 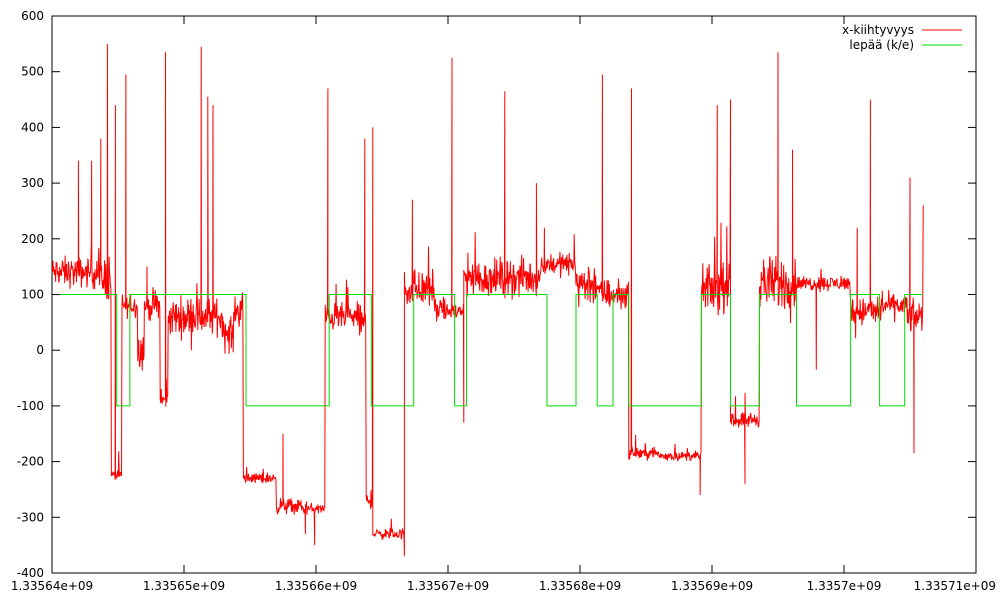 I want to click on x-tick-label: 1.33568e+09, so click(x=580, y=586).